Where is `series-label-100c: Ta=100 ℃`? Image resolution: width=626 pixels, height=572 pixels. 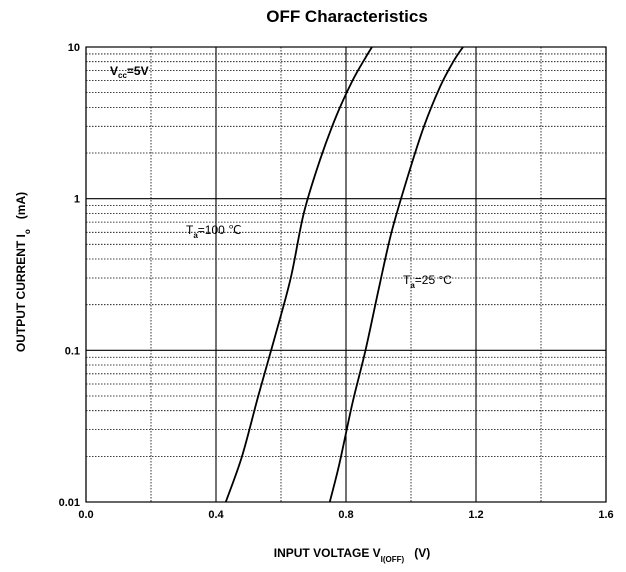
series-label-100c: Ta=100 ℃ is located at coordinates (214, 231).